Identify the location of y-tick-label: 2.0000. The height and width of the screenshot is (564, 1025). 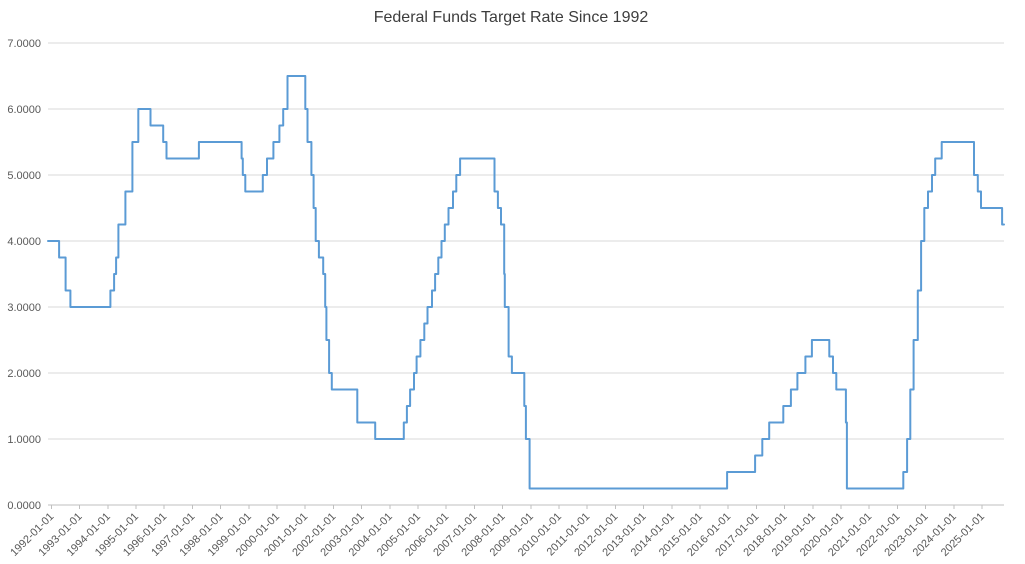
(24, 374).